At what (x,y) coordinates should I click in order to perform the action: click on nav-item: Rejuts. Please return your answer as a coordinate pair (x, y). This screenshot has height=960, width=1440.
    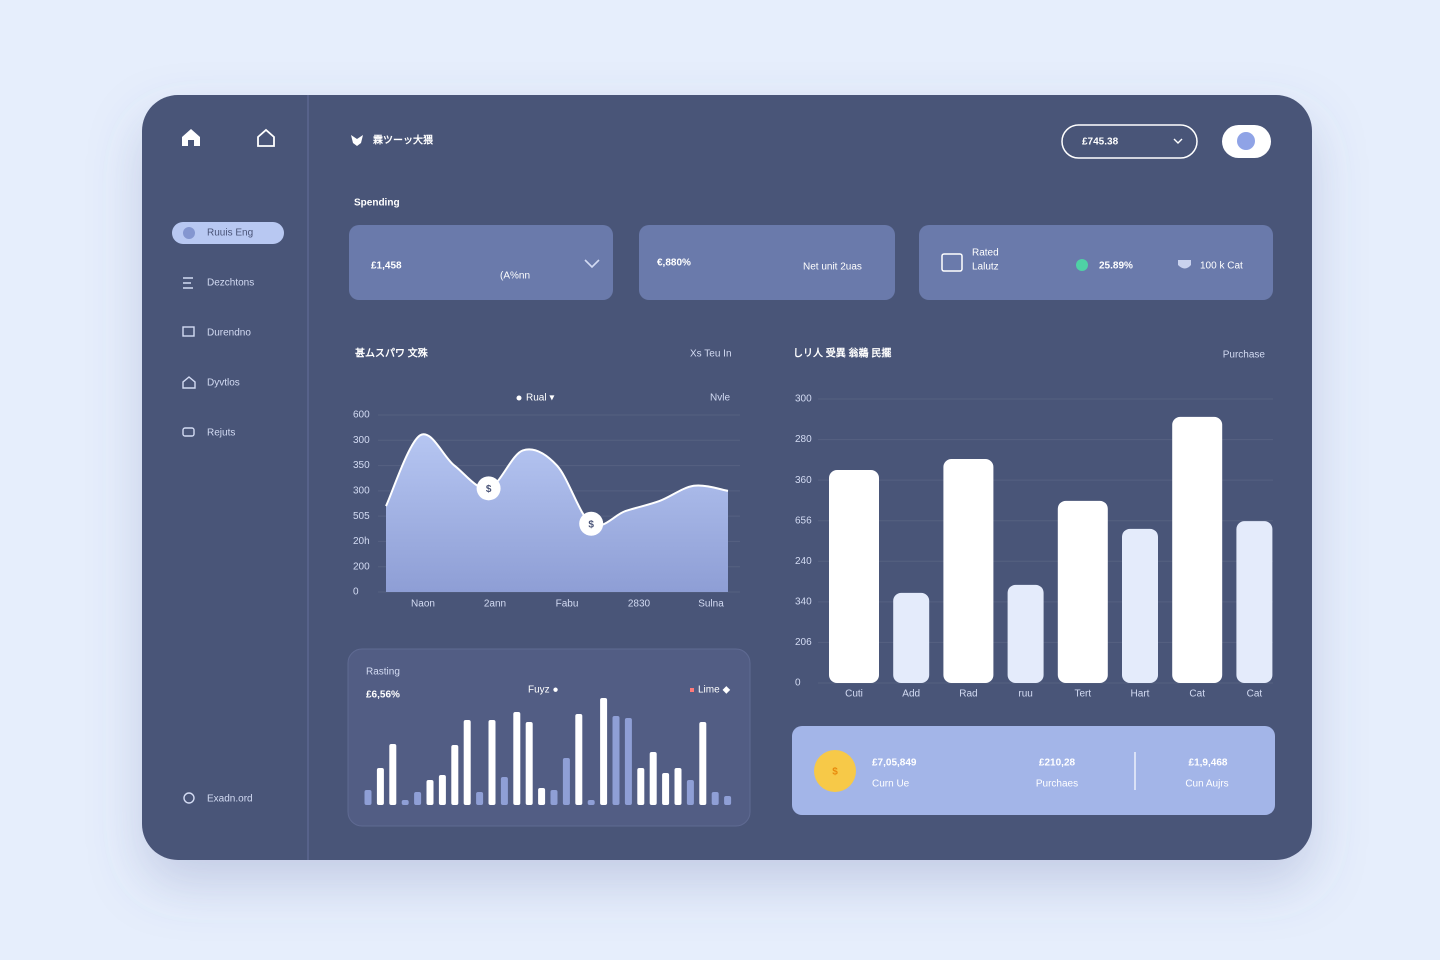
    Looking at the image, I should click on (221, 433).